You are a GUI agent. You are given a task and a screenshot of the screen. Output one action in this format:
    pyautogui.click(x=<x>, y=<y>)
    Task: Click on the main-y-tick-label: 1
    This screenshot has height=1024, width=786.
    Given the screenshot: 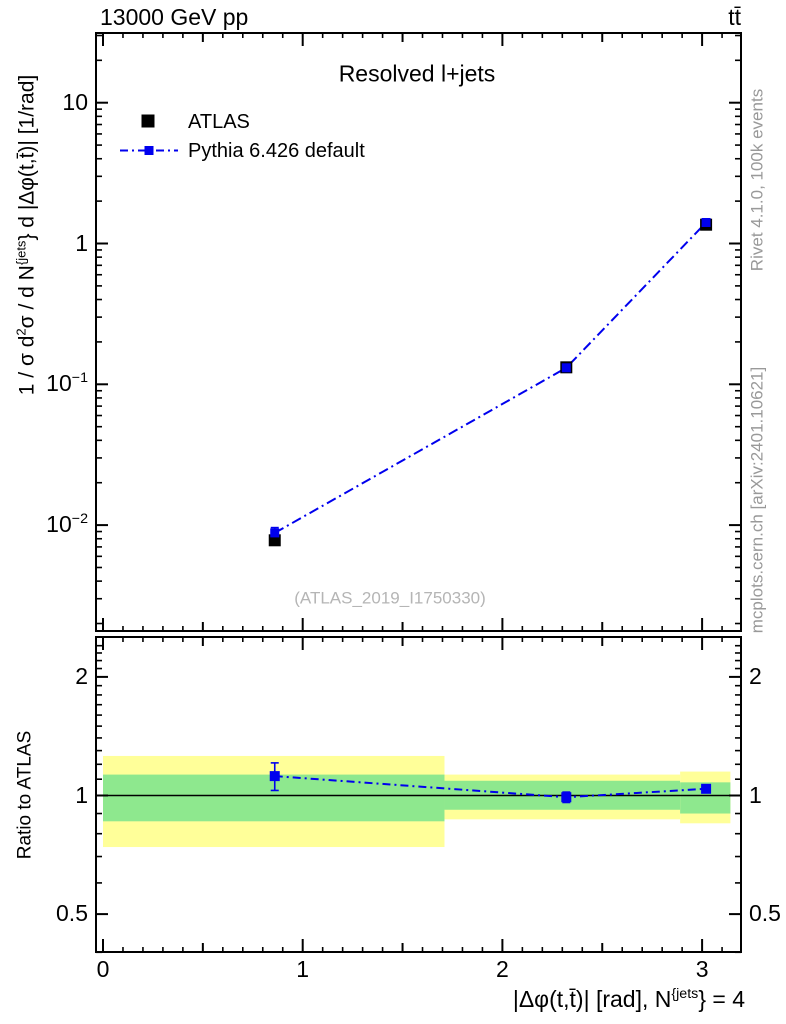 What is the action you would take?
    pyautogui.click(x=81, y=242)
    